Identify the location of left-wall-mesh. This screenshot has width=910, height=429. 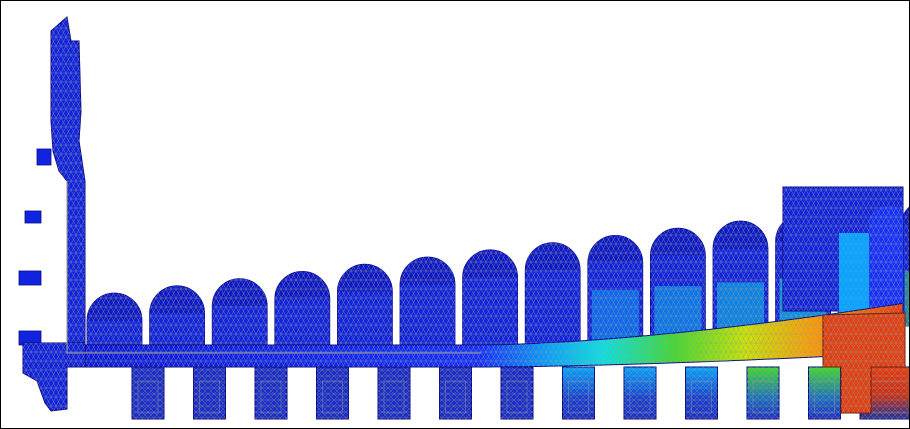
(68, 184).